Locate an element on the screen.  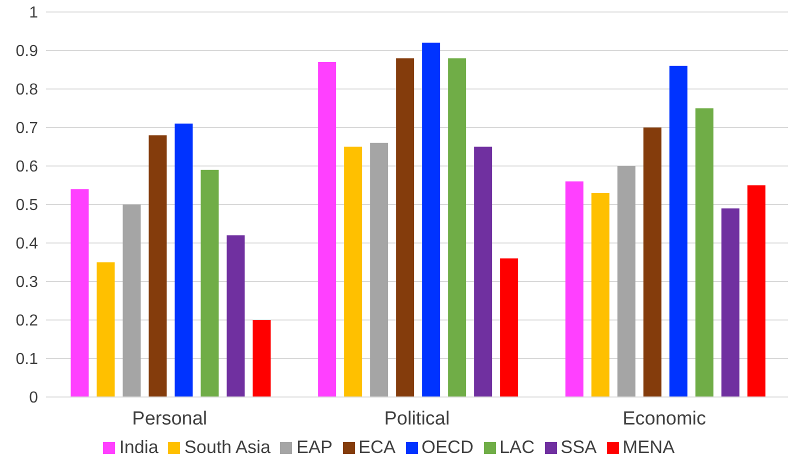
y-tick-label: 0.7 is located at coordinates (27, 129).